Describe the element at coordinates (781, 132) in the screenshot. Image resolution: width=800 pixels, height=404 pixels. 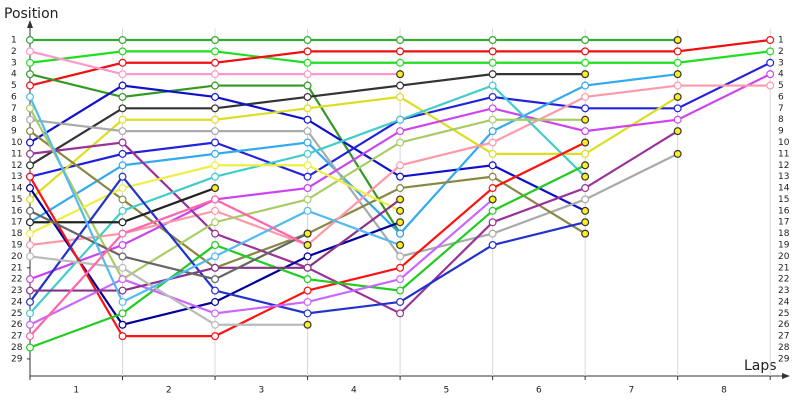
I see `y-tick-label-right: 9` at that location.